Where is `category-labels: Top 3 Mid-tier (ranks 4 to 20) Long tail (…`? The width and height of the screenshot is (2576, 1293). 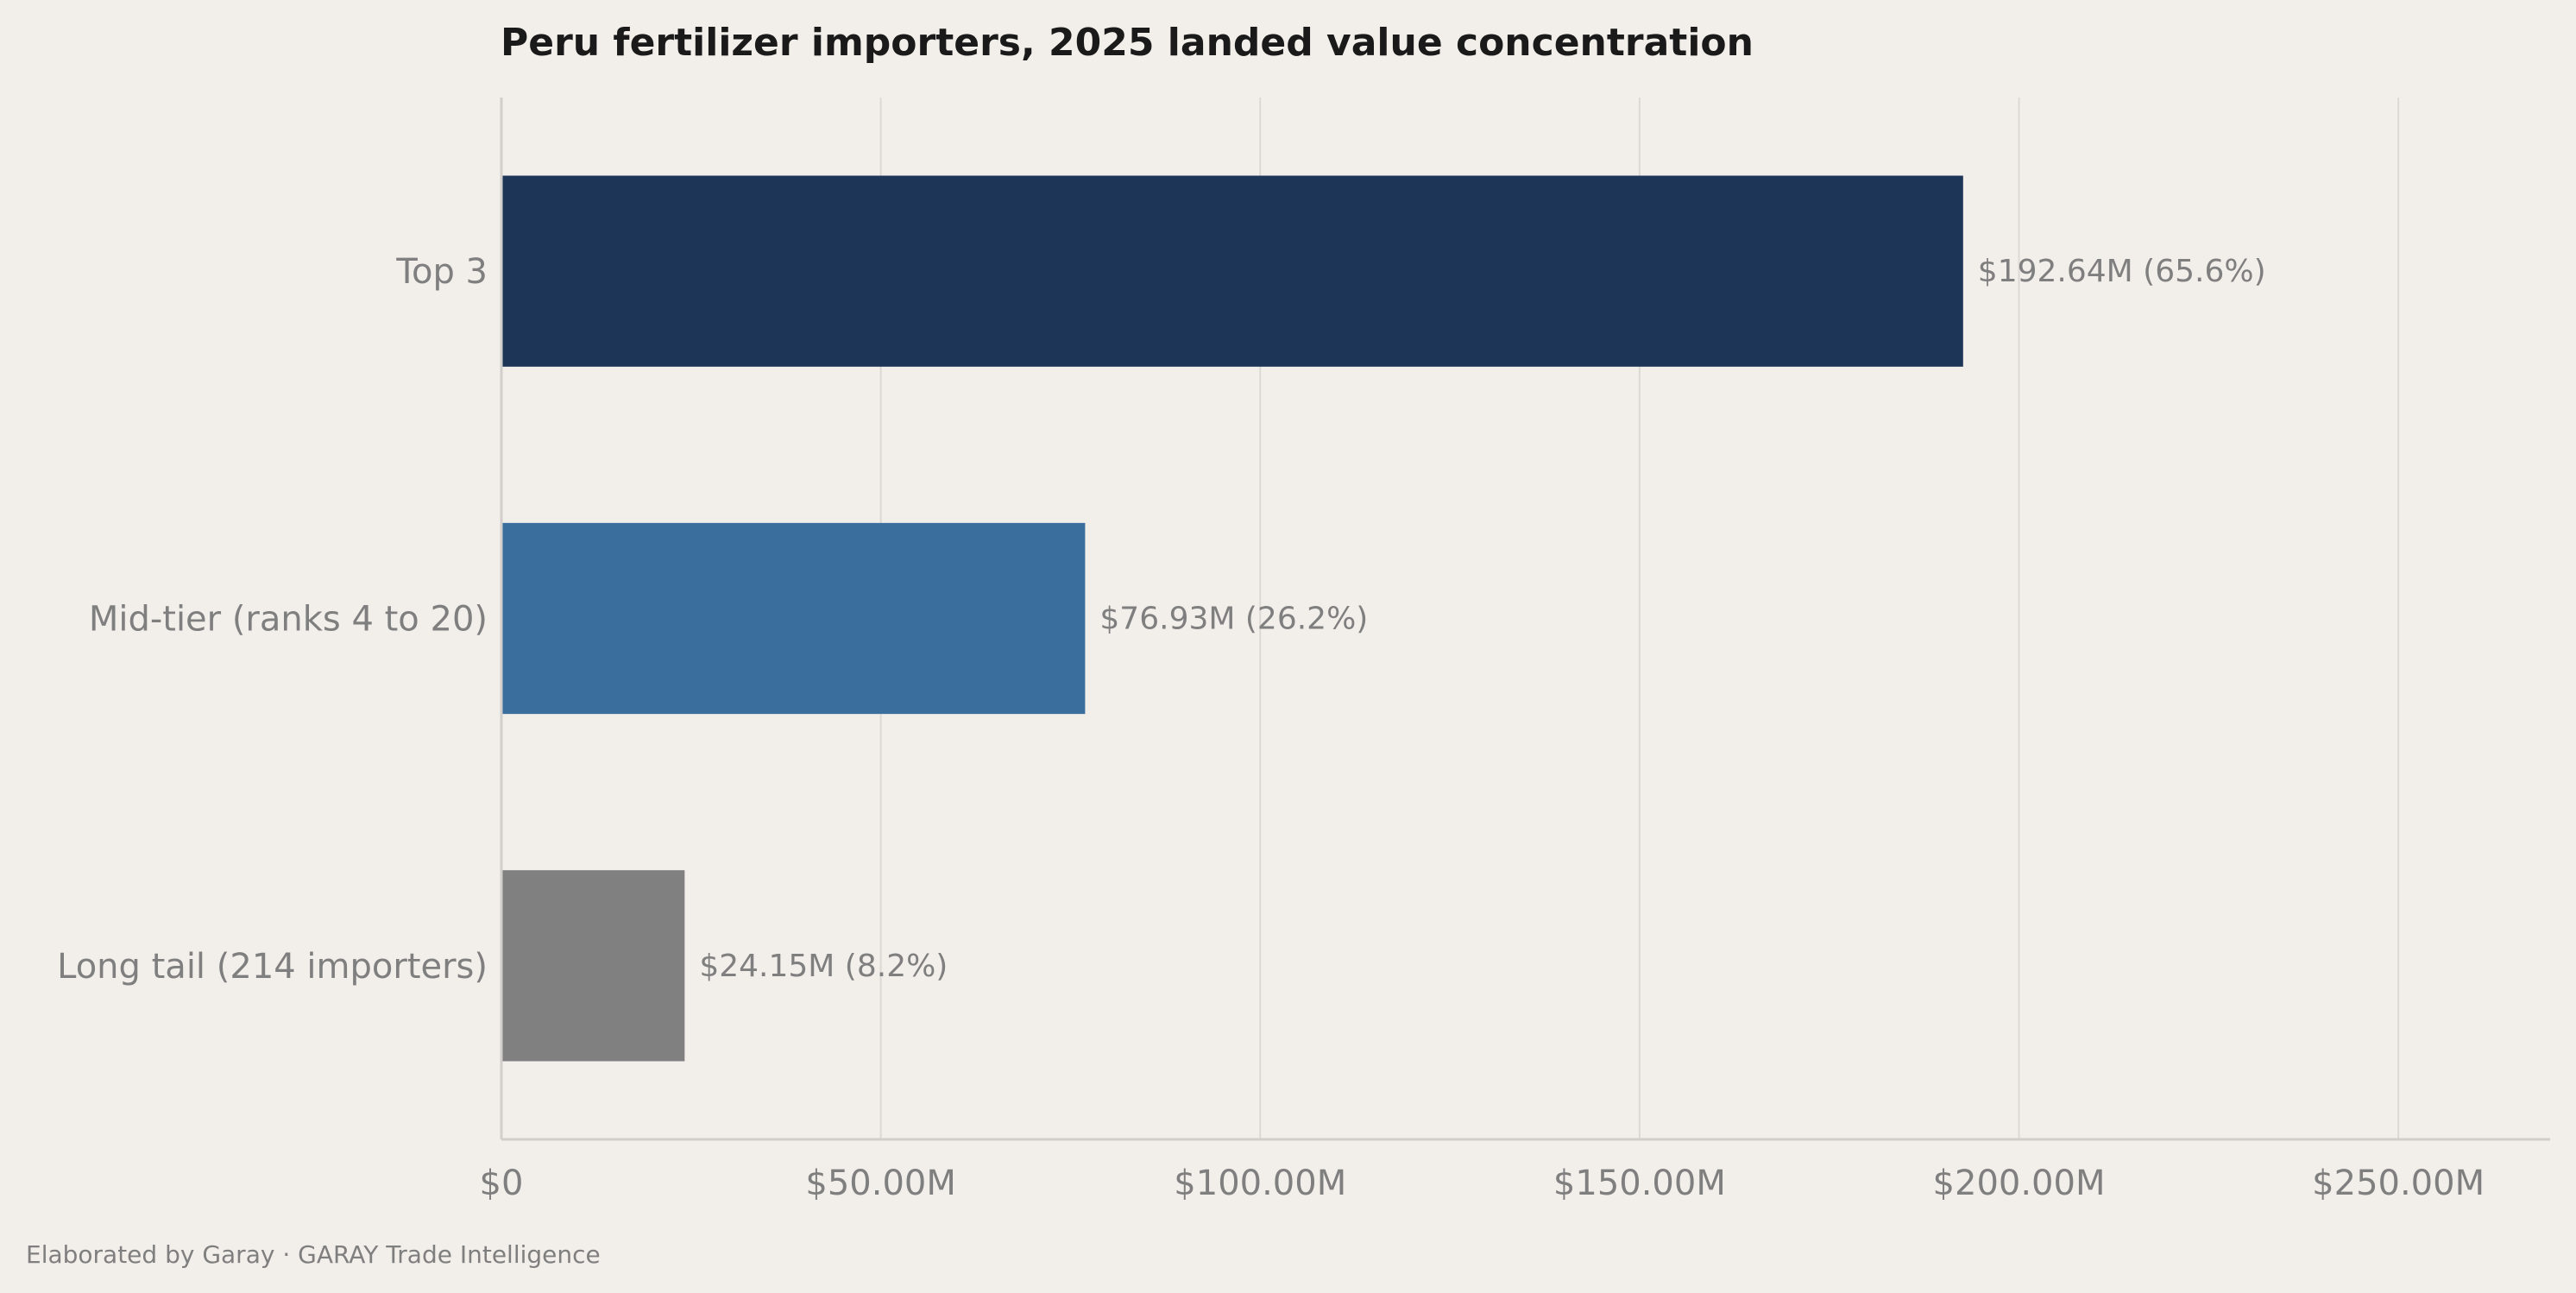
category-labels: Top 3 Mid-tier (ranks 4 to 20) Long tail (… is located at coordinates (272, 619).